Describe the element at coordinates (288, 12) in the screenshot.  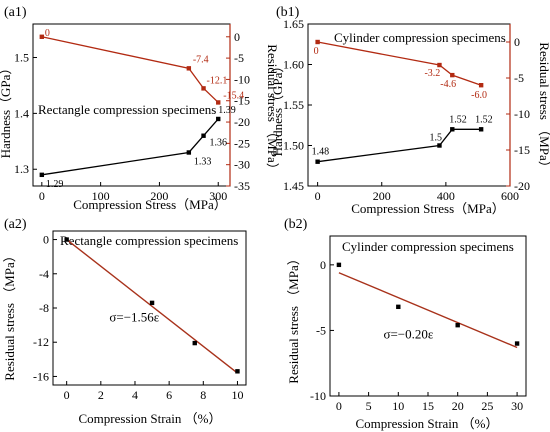
I see `panel-label-b1: (b1)` at that location.